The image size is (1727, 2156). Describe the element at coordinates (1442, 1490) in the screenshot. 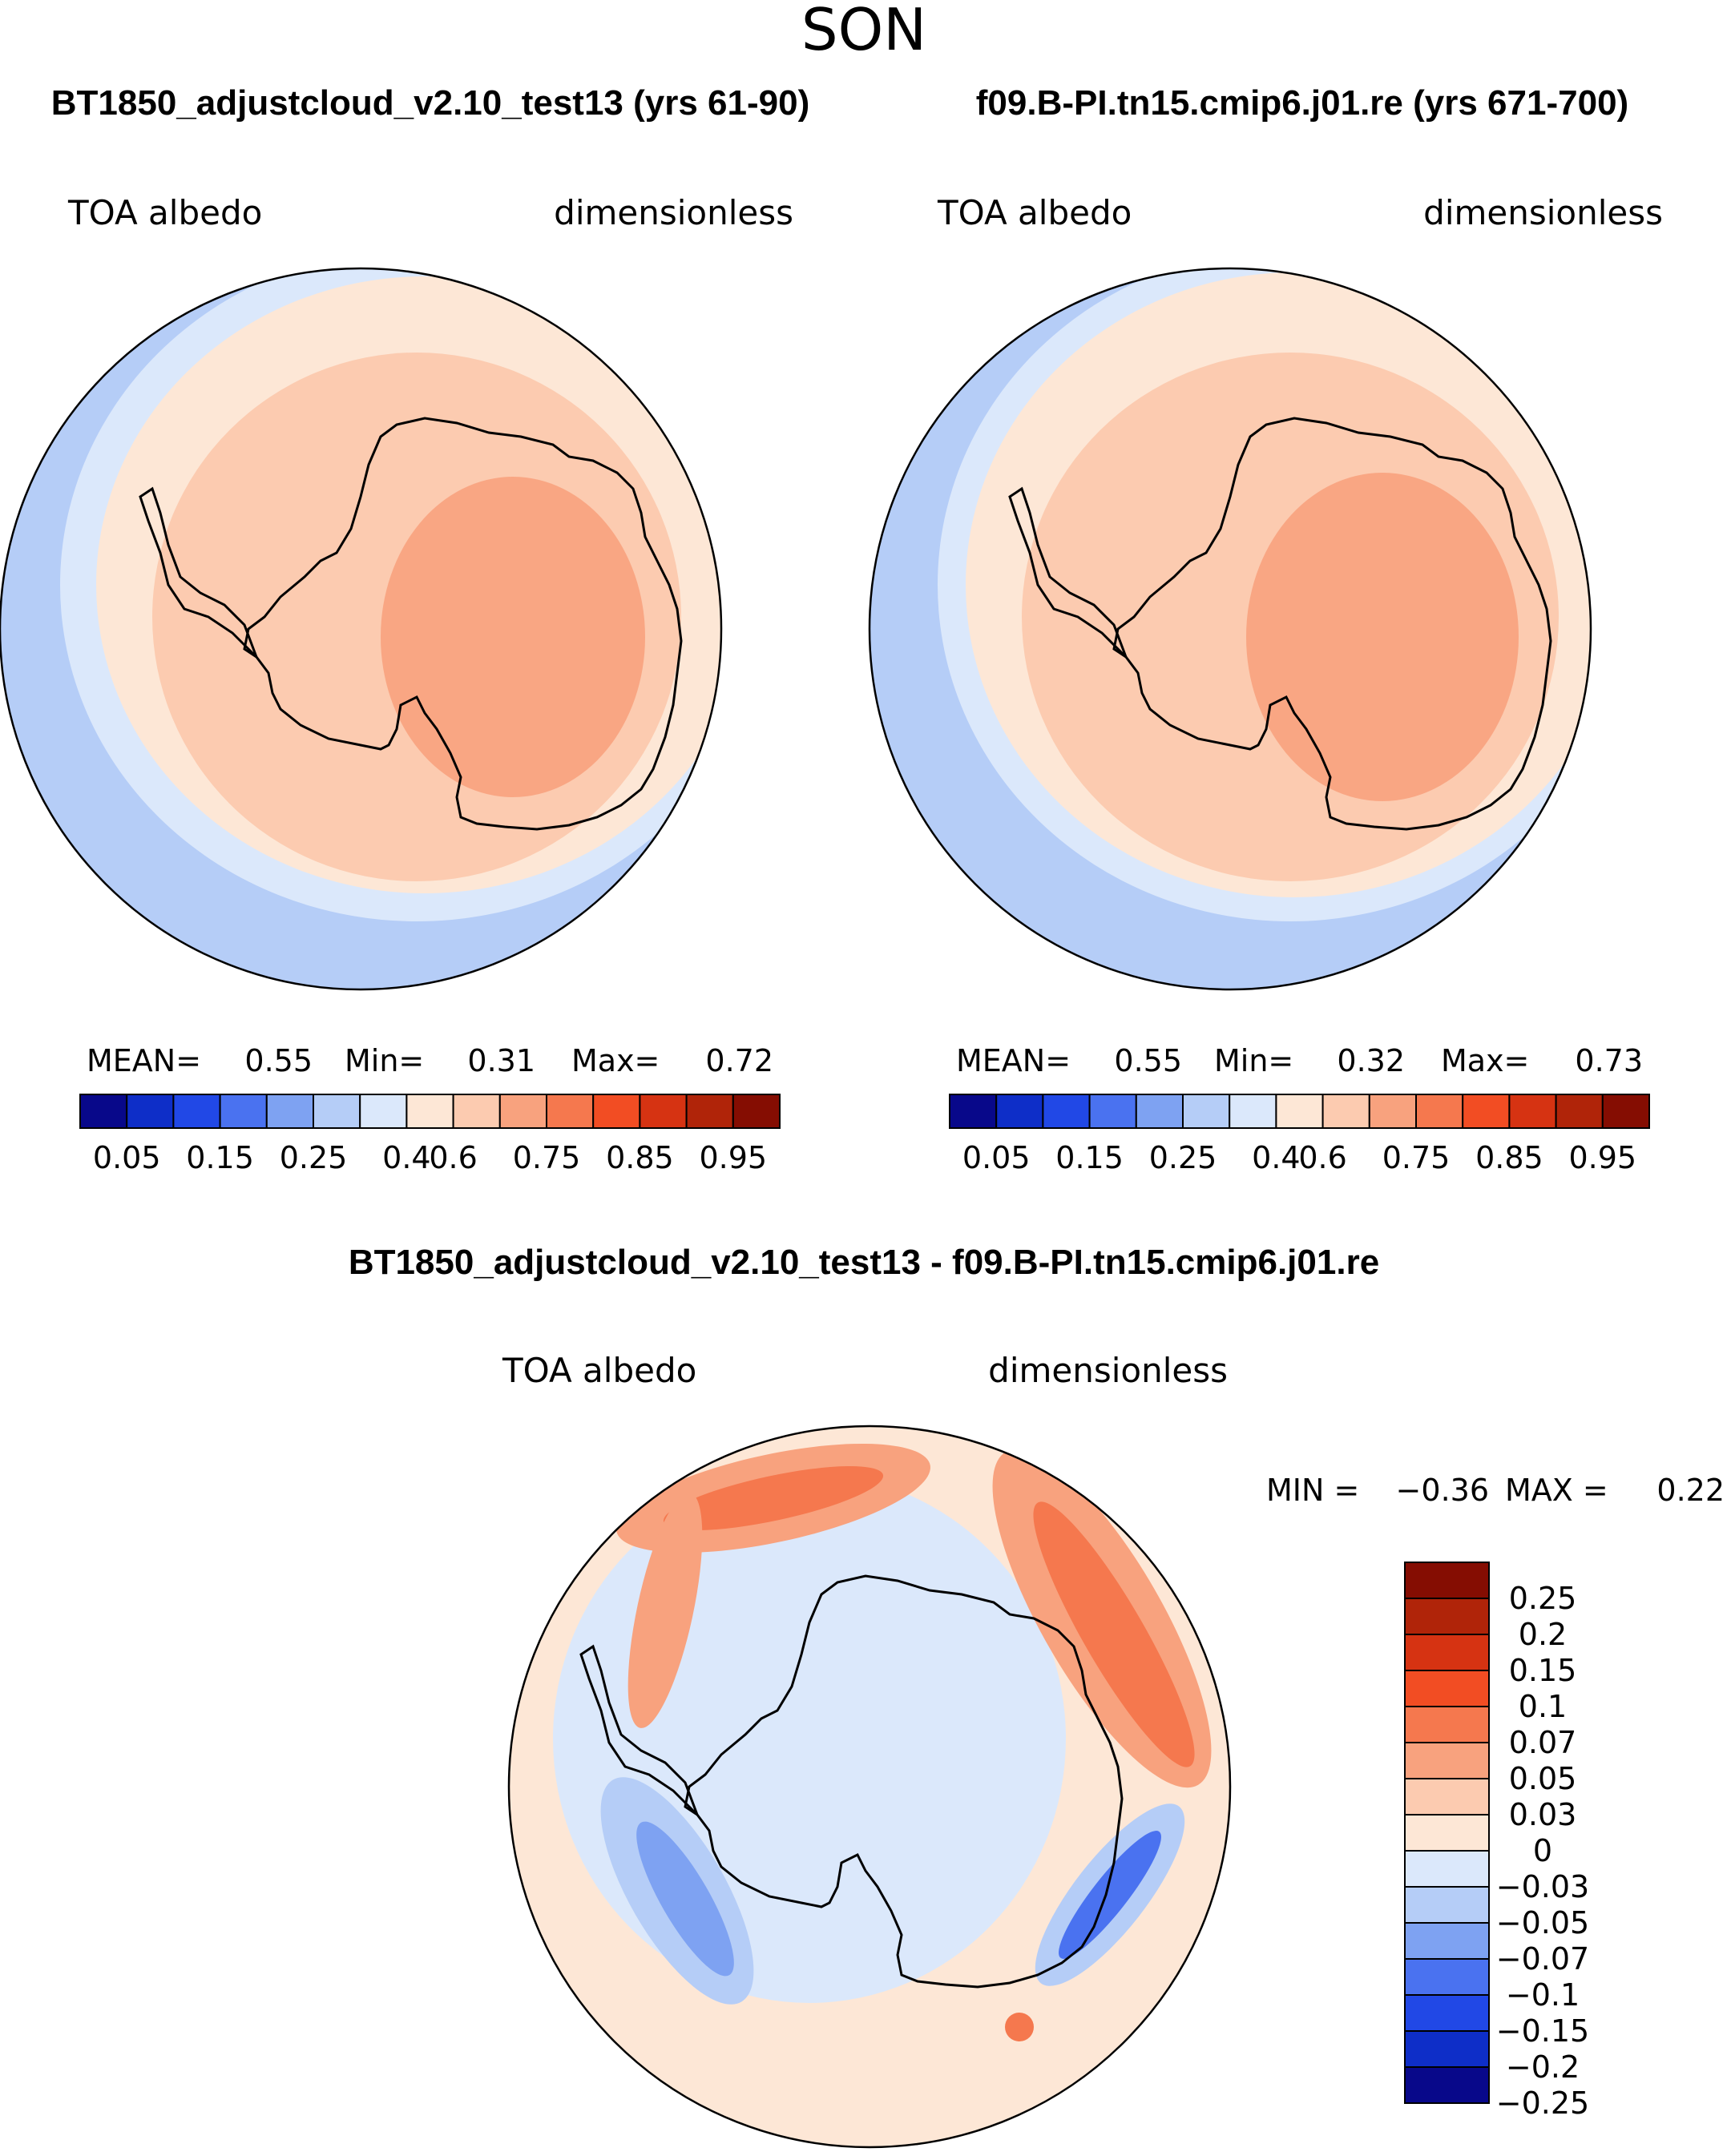

I see `diff-min-value: −0.36` at that location.